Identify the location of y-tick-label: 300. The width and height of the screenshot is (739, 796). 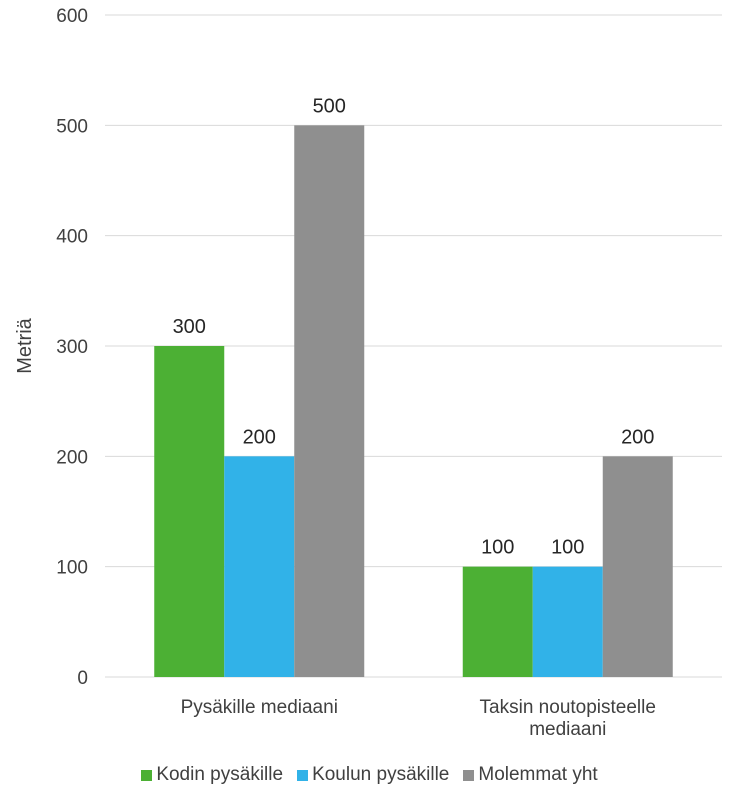
(72, 347).